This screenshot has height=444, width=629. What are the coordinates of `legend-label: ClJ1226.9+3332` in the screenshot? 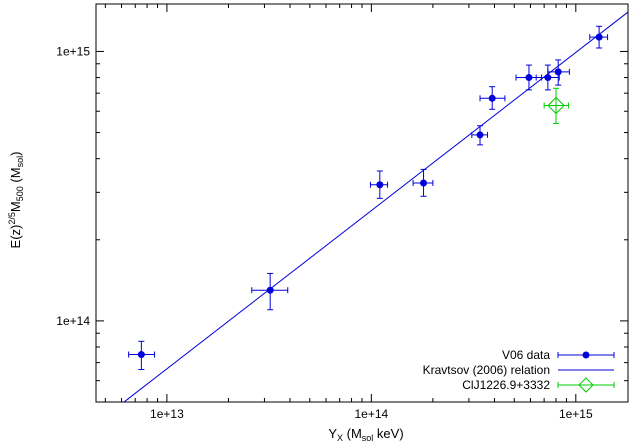 It's located at (506, 385).